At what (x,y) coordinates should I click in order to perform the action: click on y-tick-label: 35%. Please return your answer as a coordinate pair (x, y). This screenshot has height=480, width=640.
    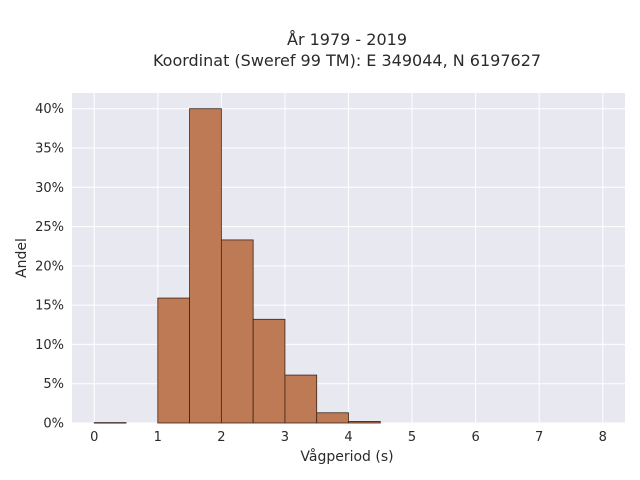
    Looking at the image, I should click on (49, 149).